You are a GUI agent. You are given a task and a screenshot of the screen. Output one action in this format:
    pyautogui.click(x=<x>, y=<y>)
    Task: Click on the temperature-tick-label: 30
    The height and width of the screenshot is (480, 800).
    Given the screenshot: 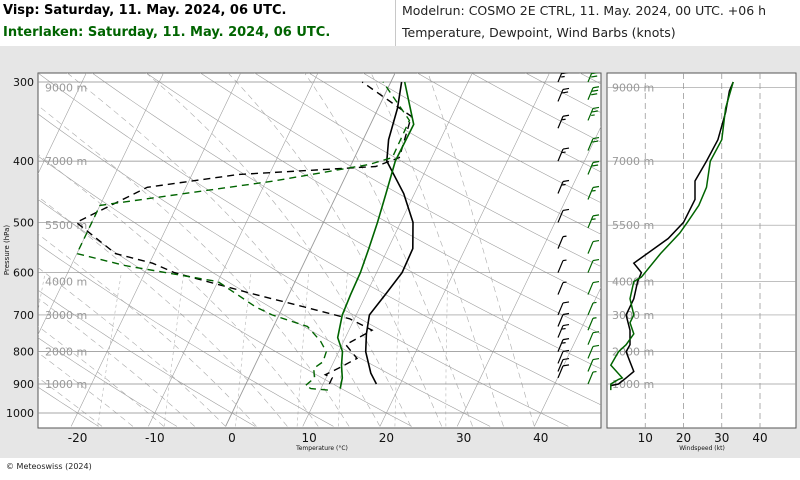 What is the action you would take?
    pyautogui.click(x=463, y=438)
    